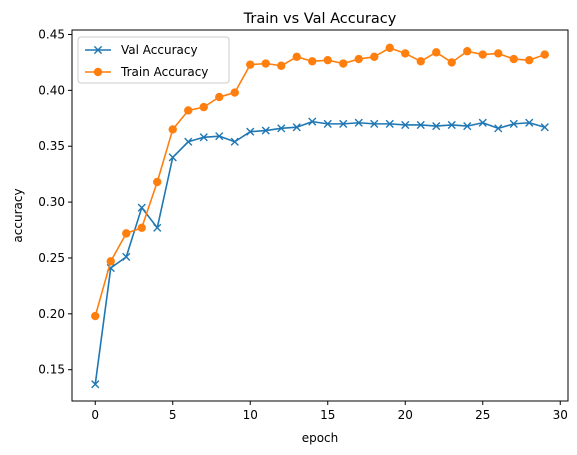 This screenshot has height=455, width=577. What do you see at coordinates (560, 415) in the screenshot?
I see `x-tick-label: 30` at bounding box center [560, 415].